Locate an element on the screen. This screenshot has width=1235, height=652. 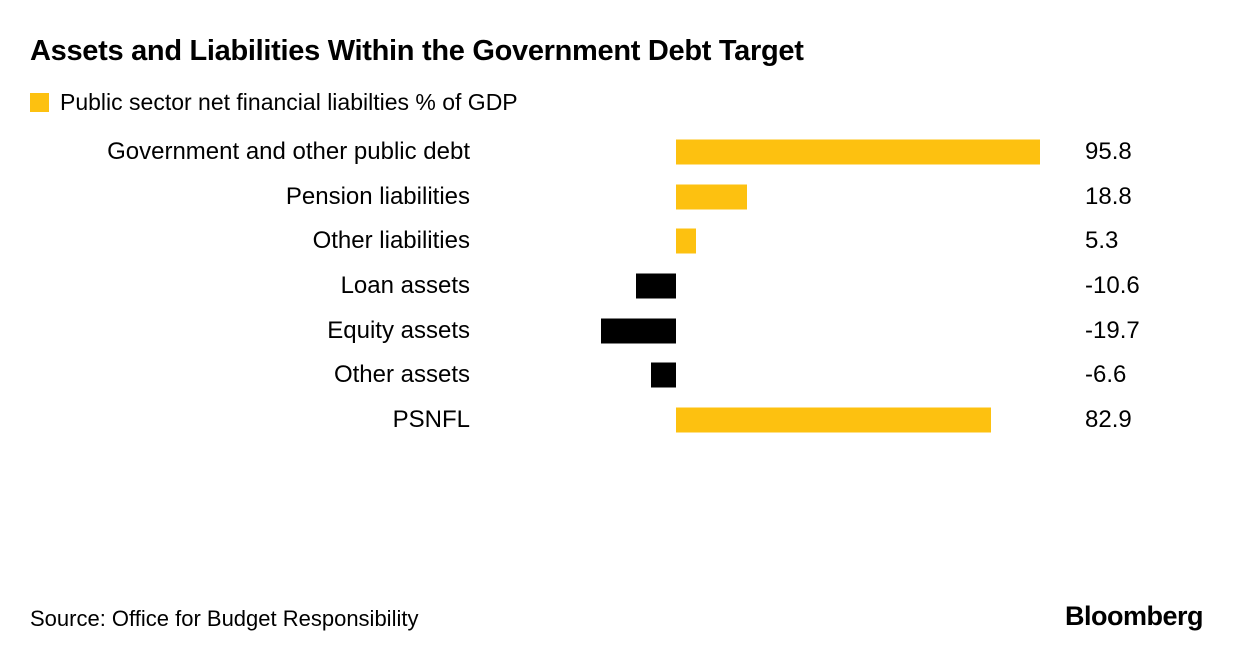
chart-row: Other assets -6.6 is located at coordinates (617, 375).